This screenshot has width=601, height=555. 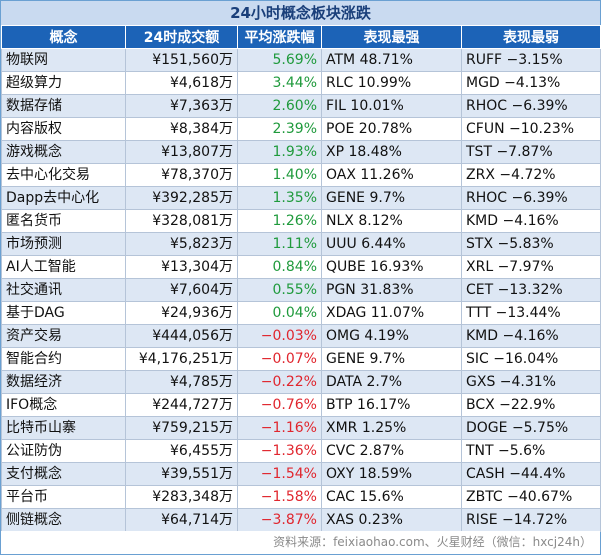 What do you see at coordinates (391, 474) in the screenshot?
I see `cell-best: OXY 18.59%` at bounding box center [391, 474].